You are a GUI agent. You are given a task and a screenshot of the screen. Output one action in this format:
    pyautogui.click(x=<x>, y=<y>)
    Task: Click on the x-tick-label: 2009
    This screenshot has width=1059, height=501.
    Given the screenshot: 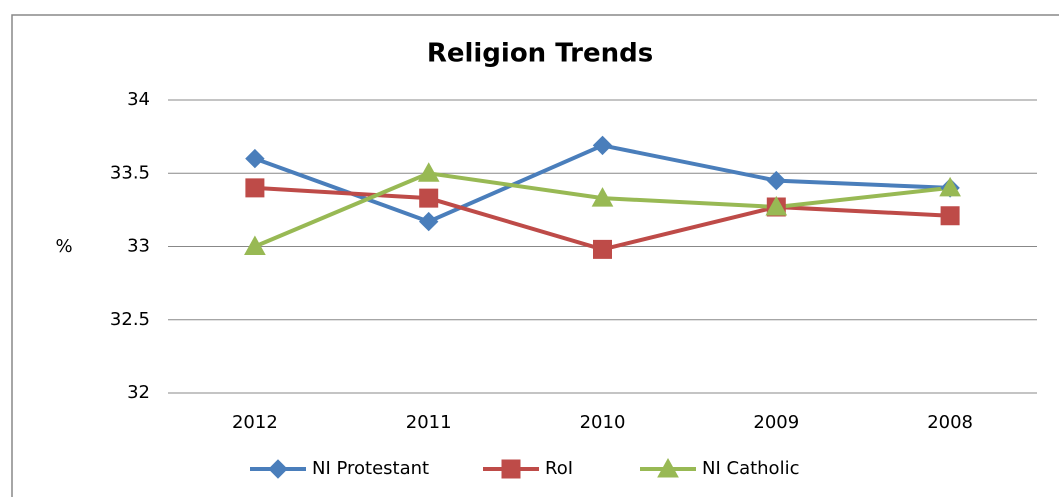 What is the action you would take?
    pyautogui.click(x=776, y=422)
    